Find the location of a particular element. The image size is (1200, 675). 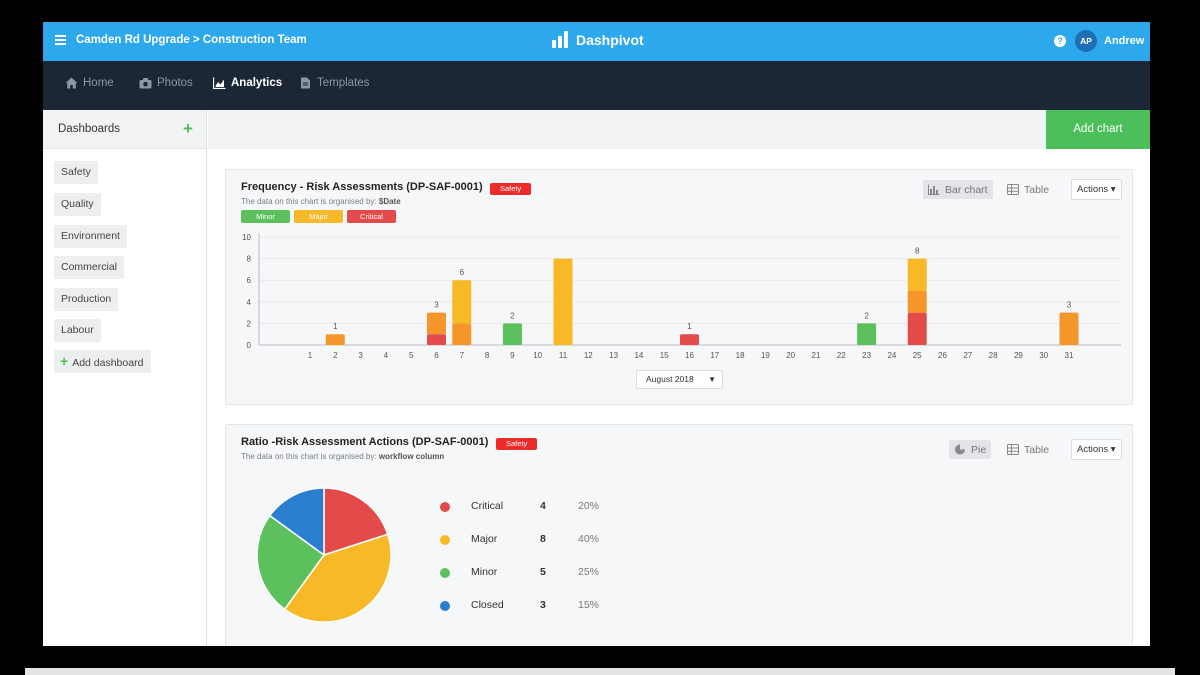

sidebar-item-commercial: Commercial is located at coordinates (89, 267).